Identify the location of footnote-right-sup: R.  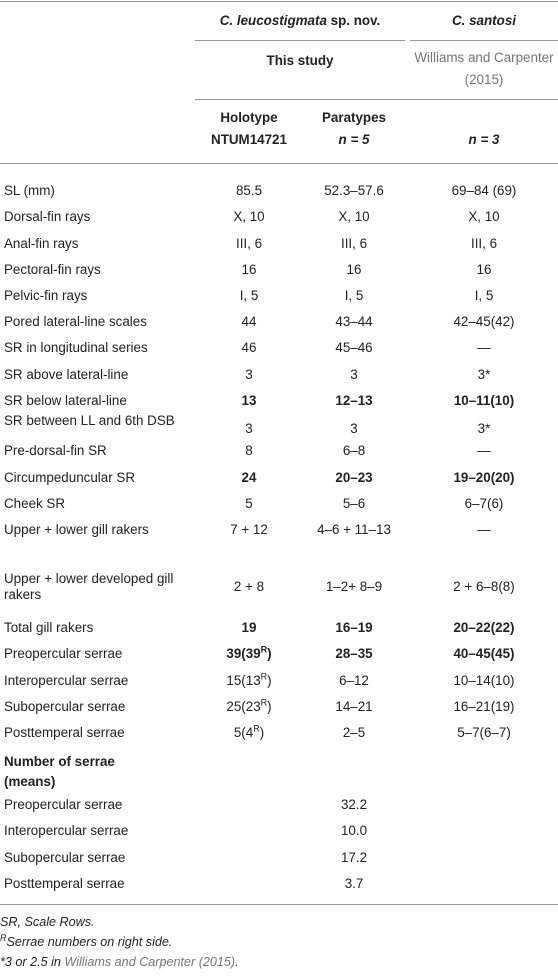
(3, 937).